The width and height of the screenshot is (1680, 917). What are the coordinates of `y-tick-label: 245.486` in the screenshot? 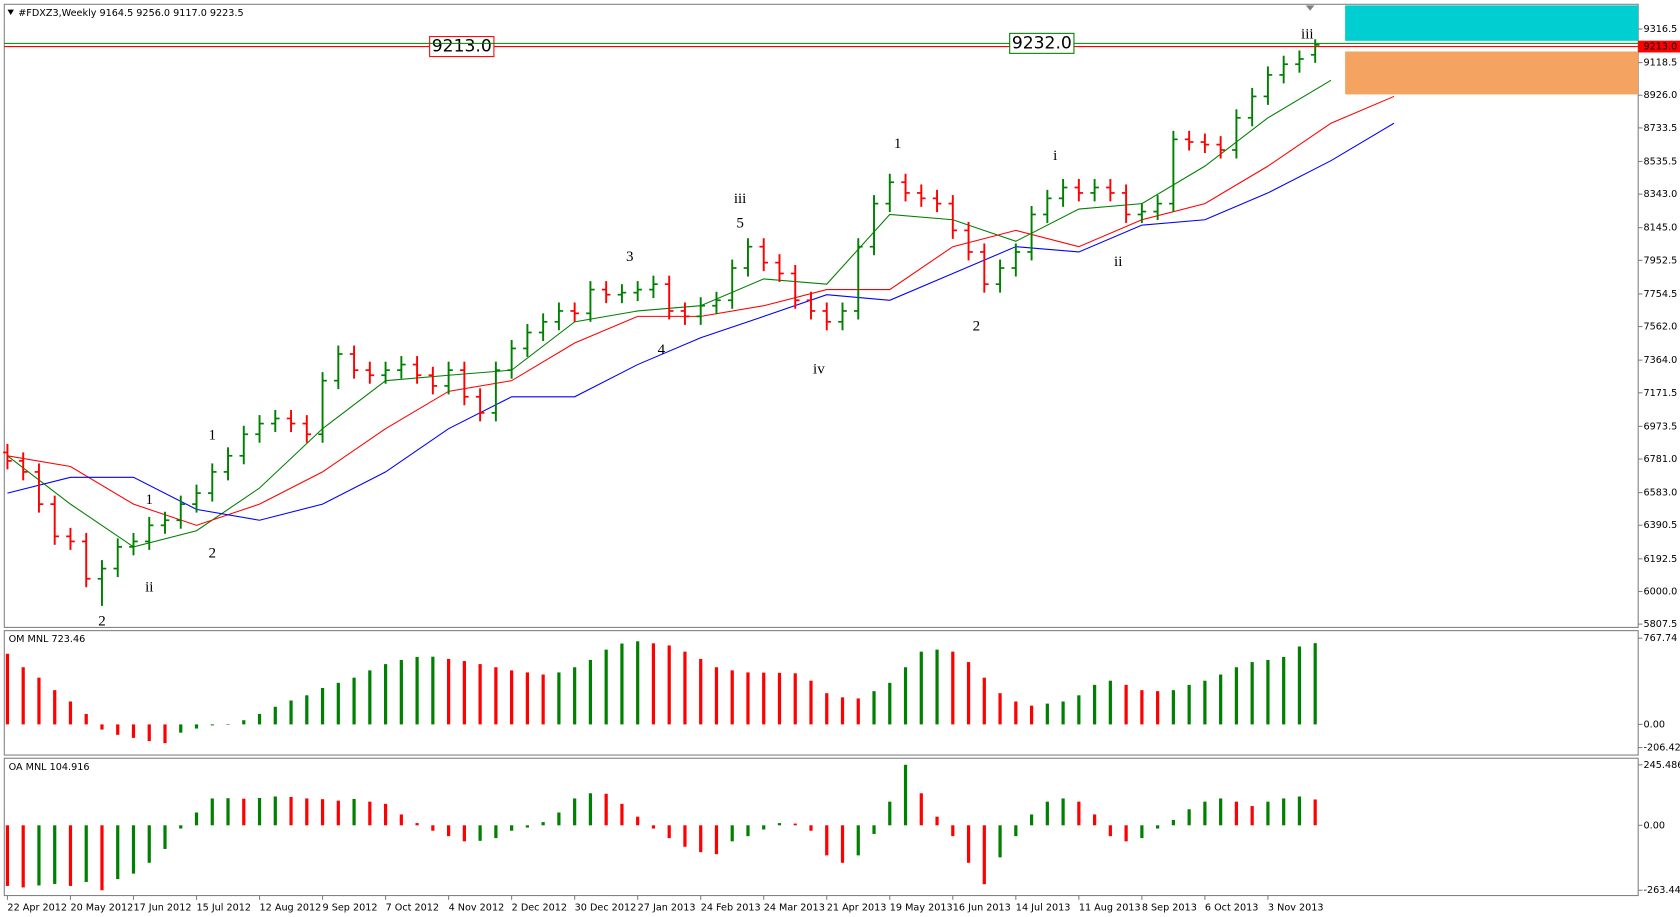 It's located at (1662, 765).